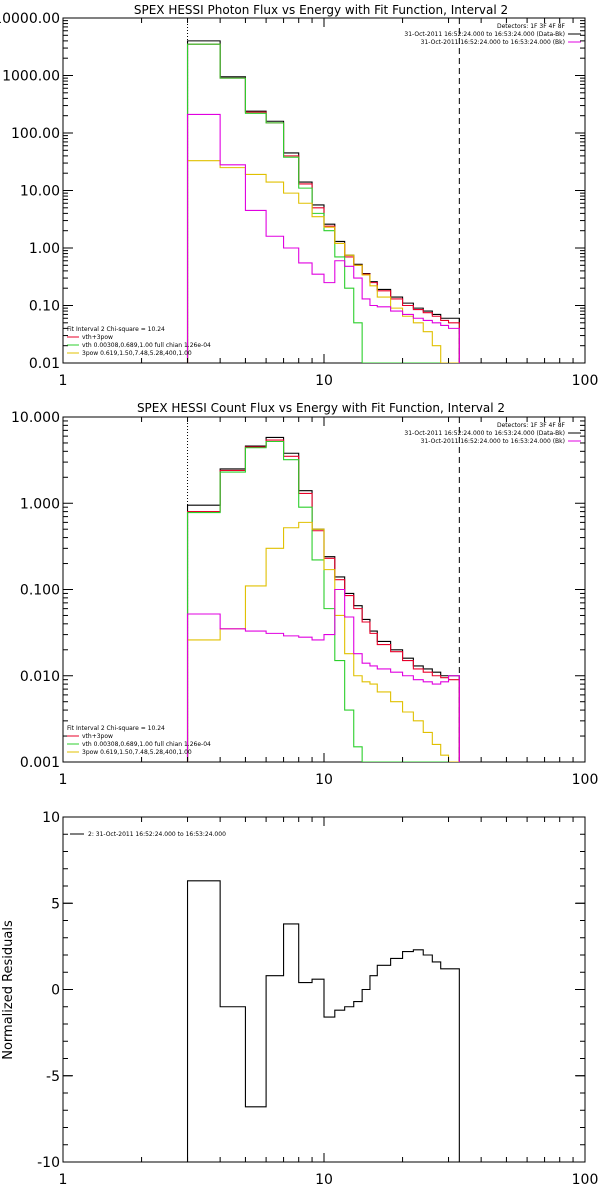 The height and width of the screenshot is (1200, 600). What do you see at coordinates (44, 307) in the screenshot?
I see `photon-y-tick-label: 0.10` at bounding box center [44, 307].